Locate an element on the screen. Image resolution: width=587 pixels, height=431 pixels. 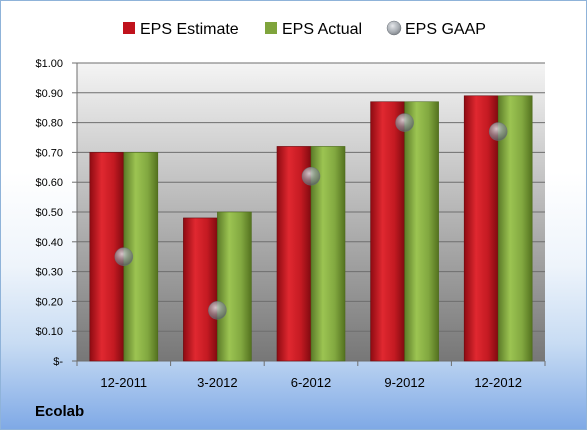
y-tick-label: $0.80 is located at coordinates (49, 124).